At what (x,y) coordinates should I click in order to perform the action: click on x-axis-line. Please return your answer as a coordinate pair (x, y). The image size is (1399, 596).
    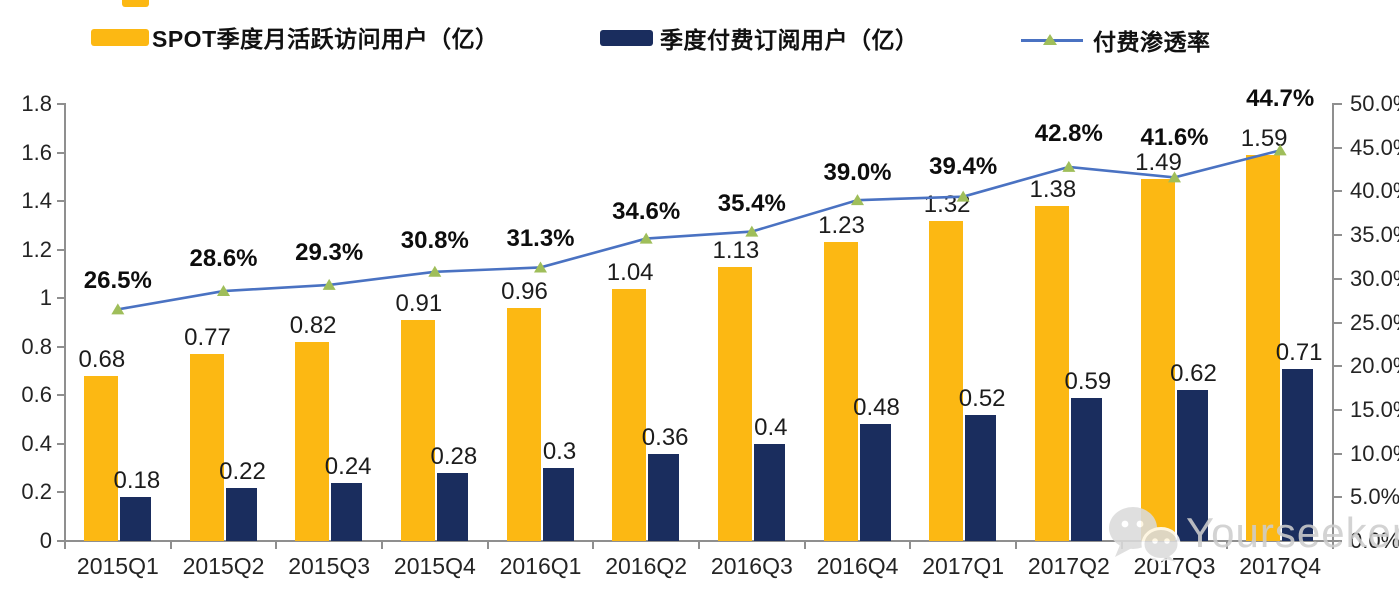
    Looking at the image, I should click on (699, 541).